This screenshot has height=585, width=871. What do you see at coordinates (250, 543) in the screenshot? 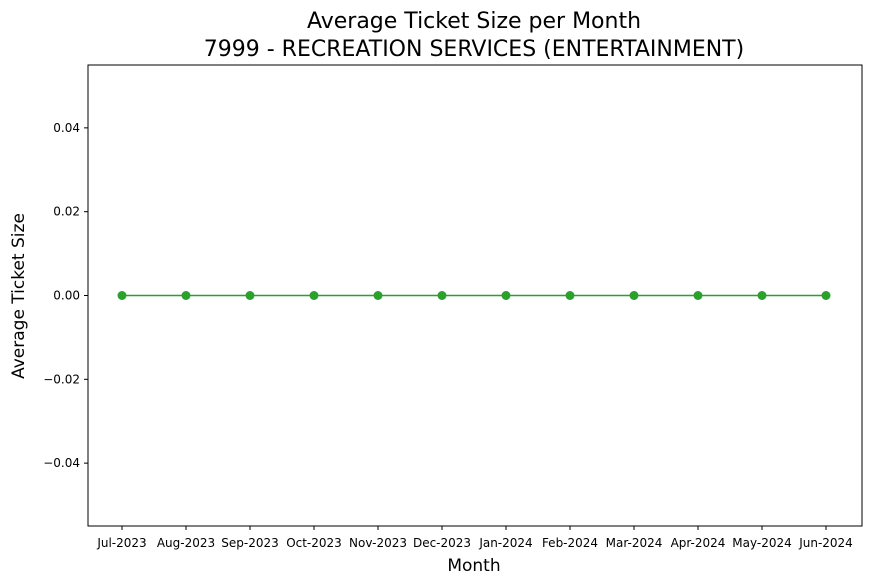
I see `x-tick-label: Sep-2023` at bounding box center [250, 543].